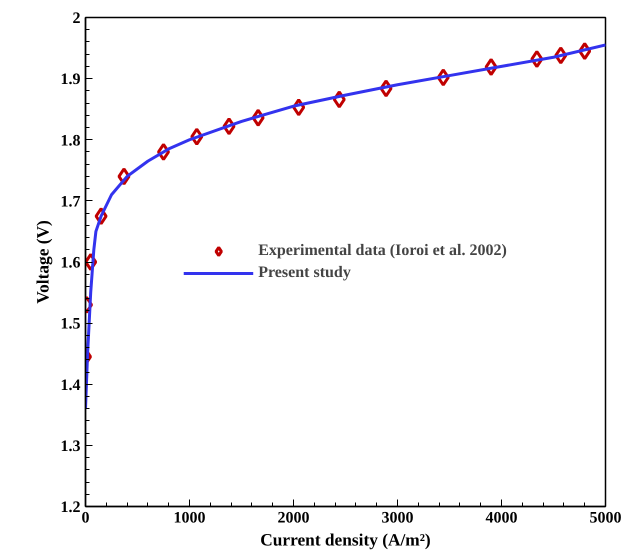 The width and height of the screenshot is (624, 552). I want to click on y-tick-label: 1.6, so click(70, 263).